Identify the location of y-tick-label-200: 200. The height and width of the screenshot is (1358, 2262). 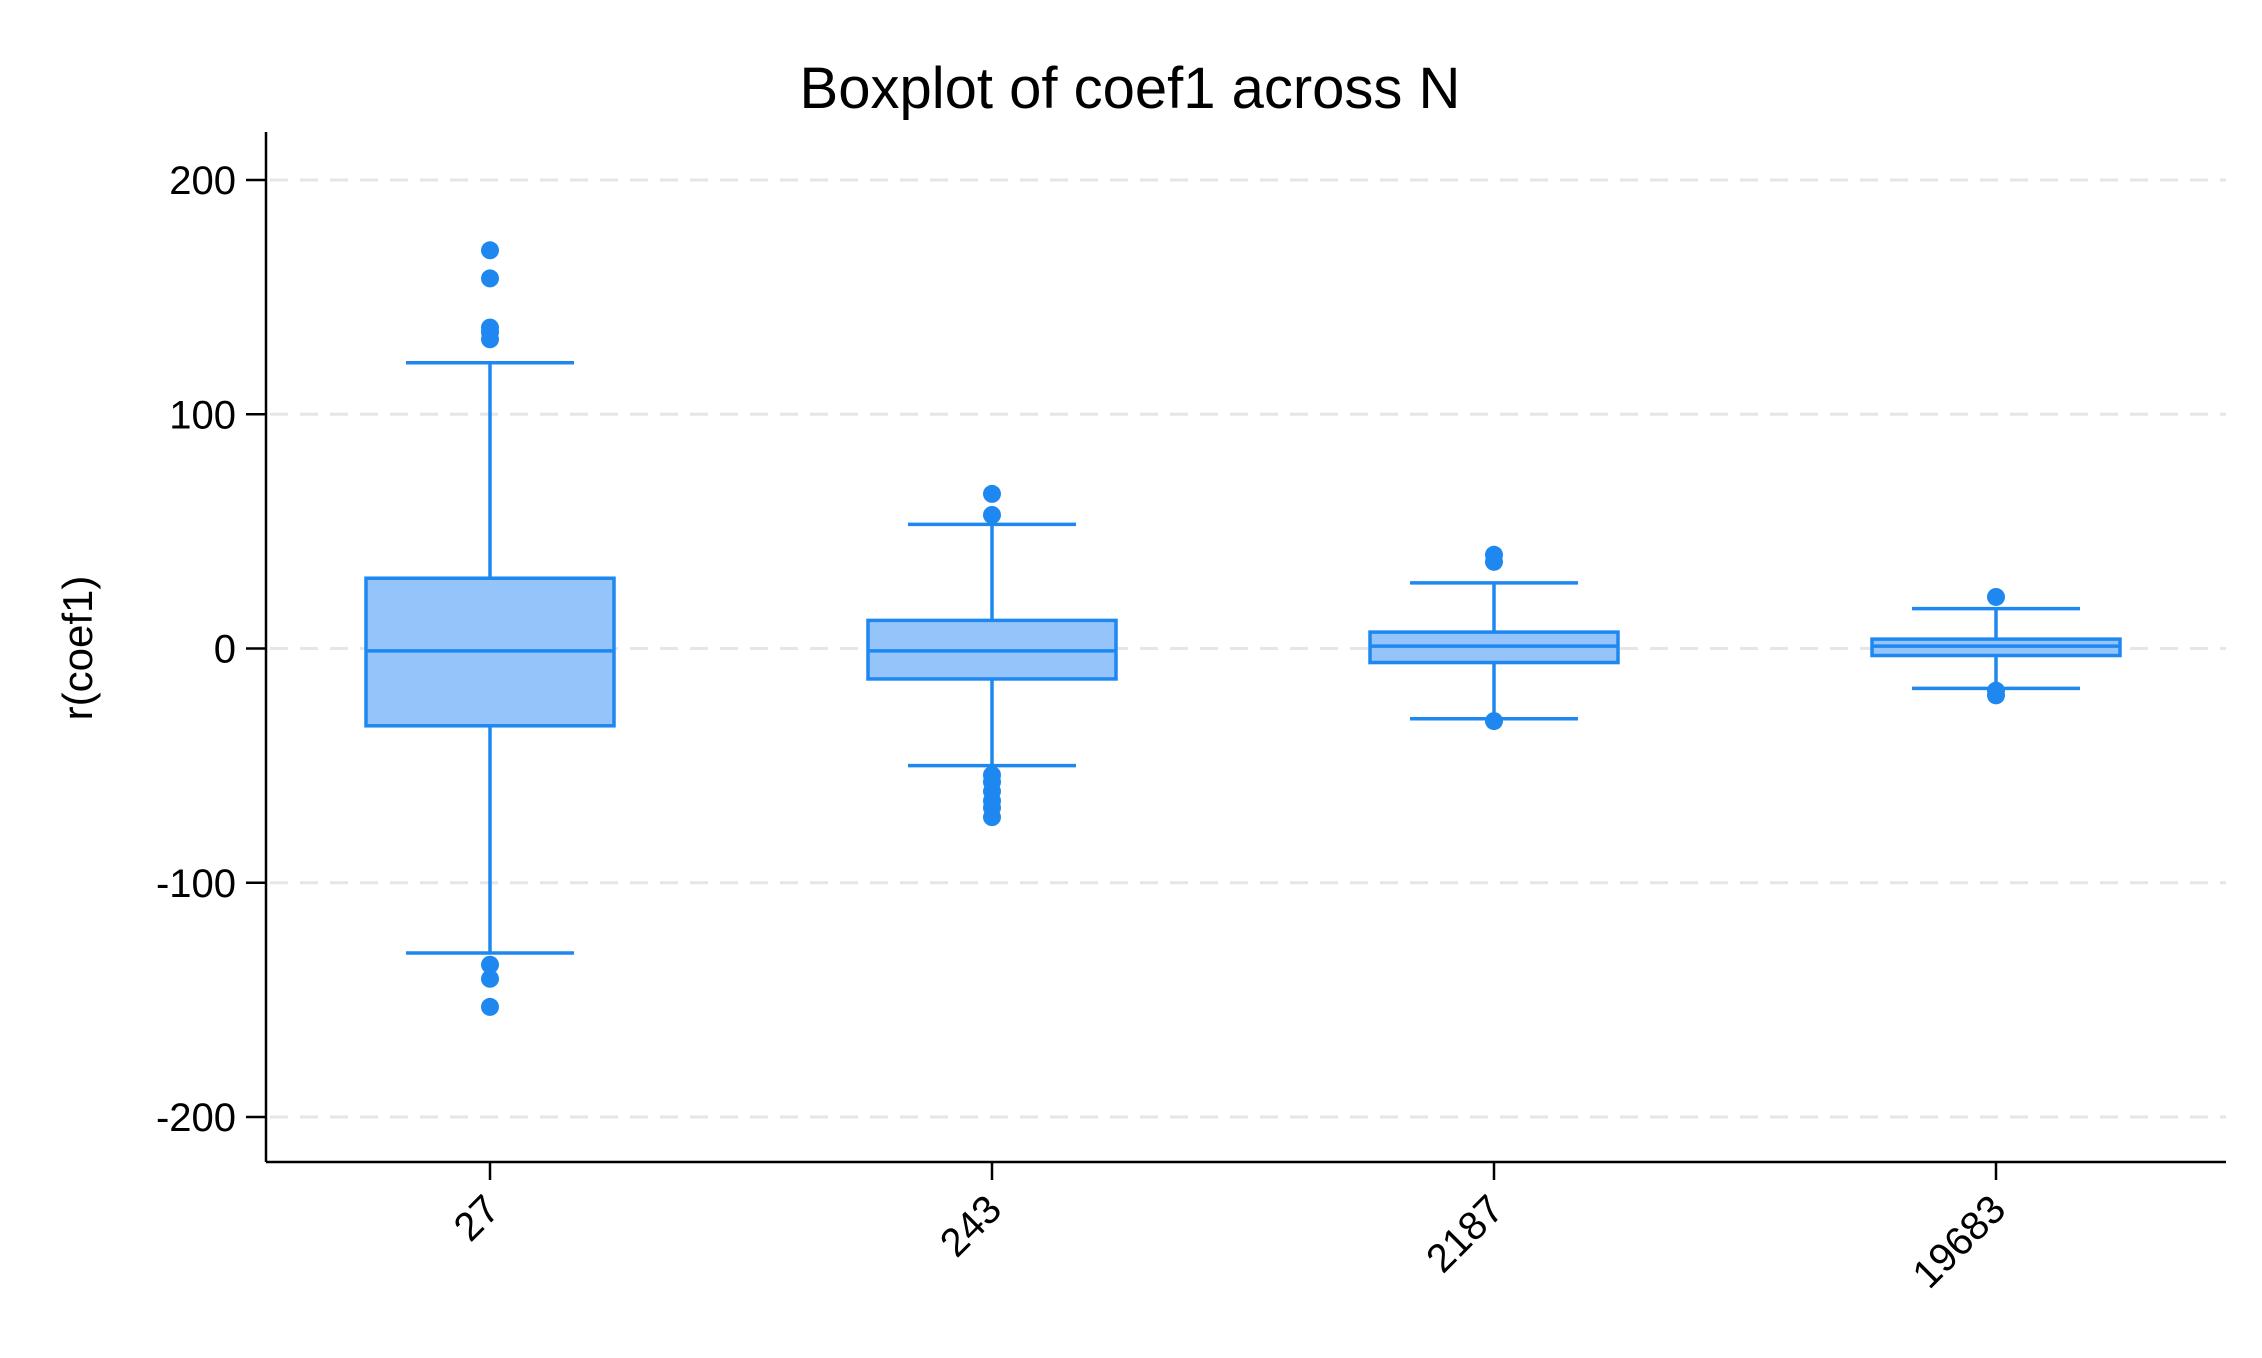
(202, 181).